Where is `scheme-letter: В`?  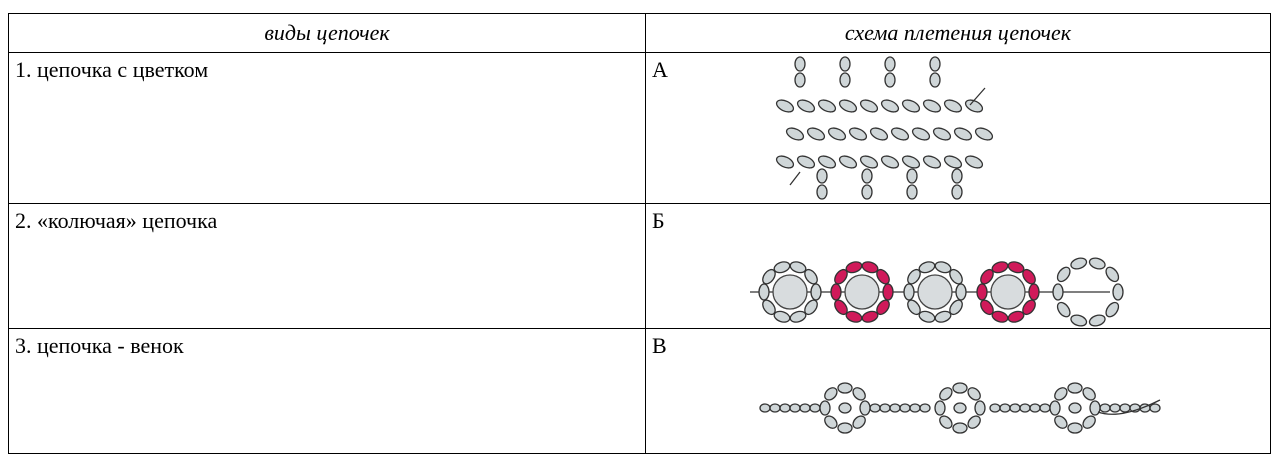
scheme-letter: В is located at coordinates (958, 391).